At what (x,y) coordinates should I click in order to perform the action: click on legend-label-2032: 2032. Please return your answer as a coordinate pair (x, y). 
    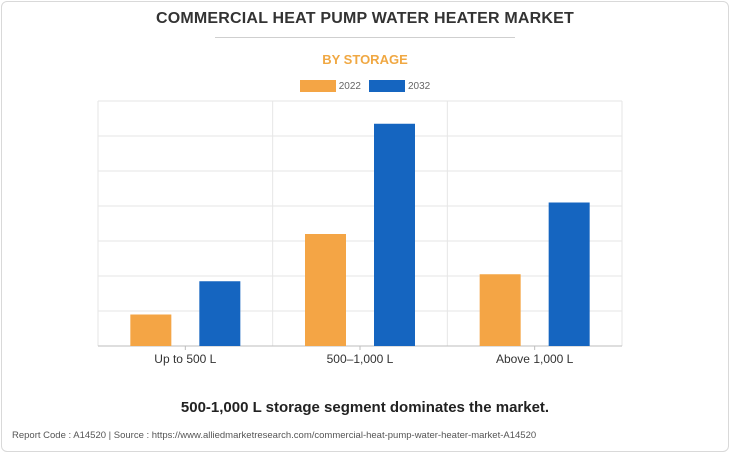
    Looking at the image, I should click on (419, 86).